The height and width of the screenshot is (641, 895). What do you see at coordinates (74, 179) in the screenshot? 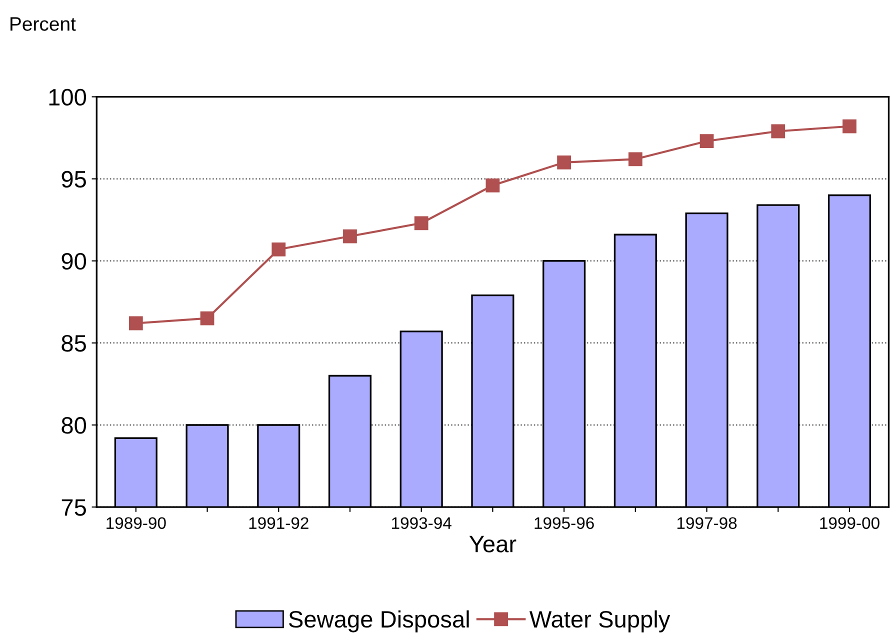
I see `y-tick-label: 95` at bounding box center [74, 179].